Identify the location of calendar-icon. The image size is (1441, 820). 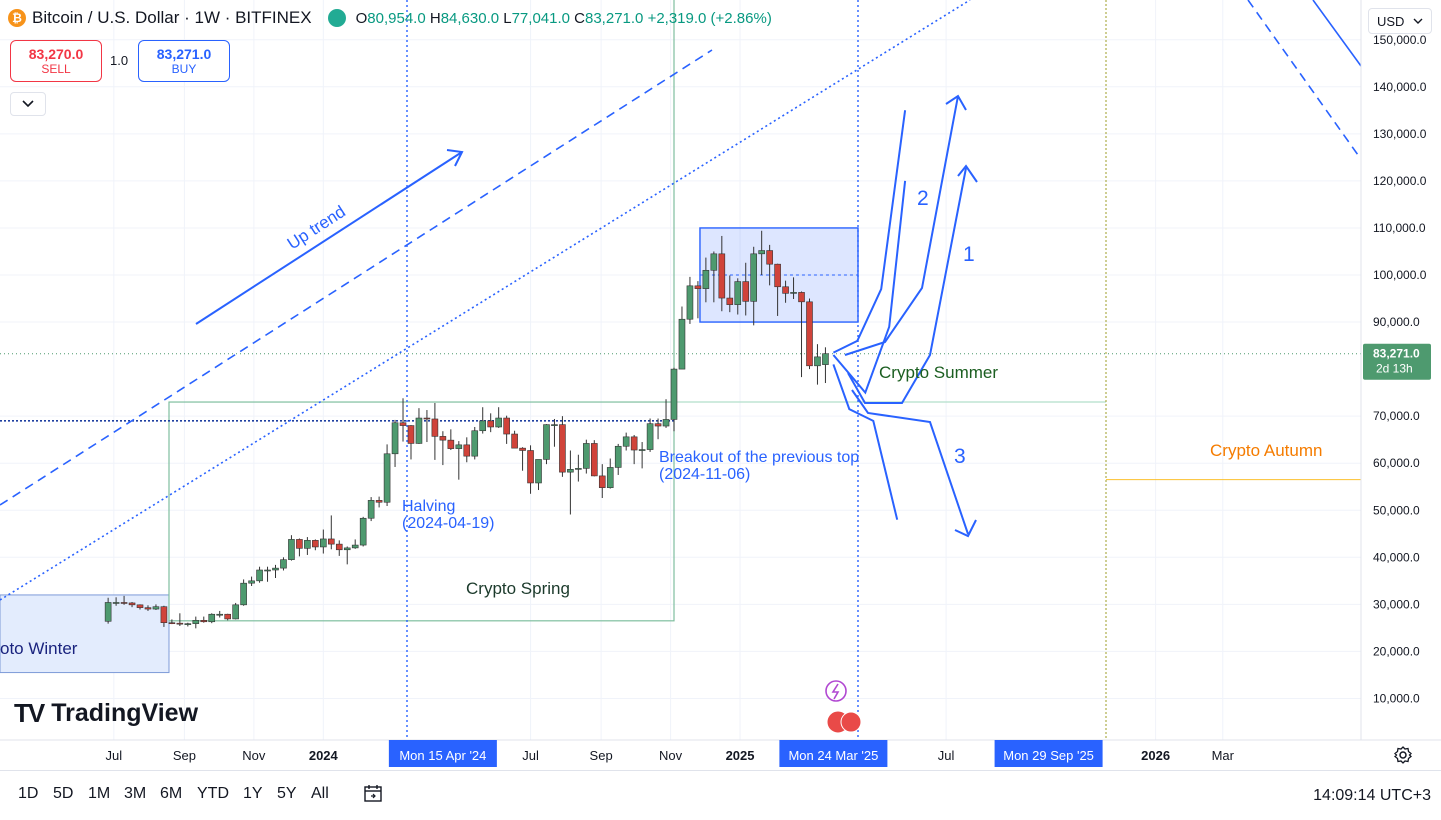
(373, 793).